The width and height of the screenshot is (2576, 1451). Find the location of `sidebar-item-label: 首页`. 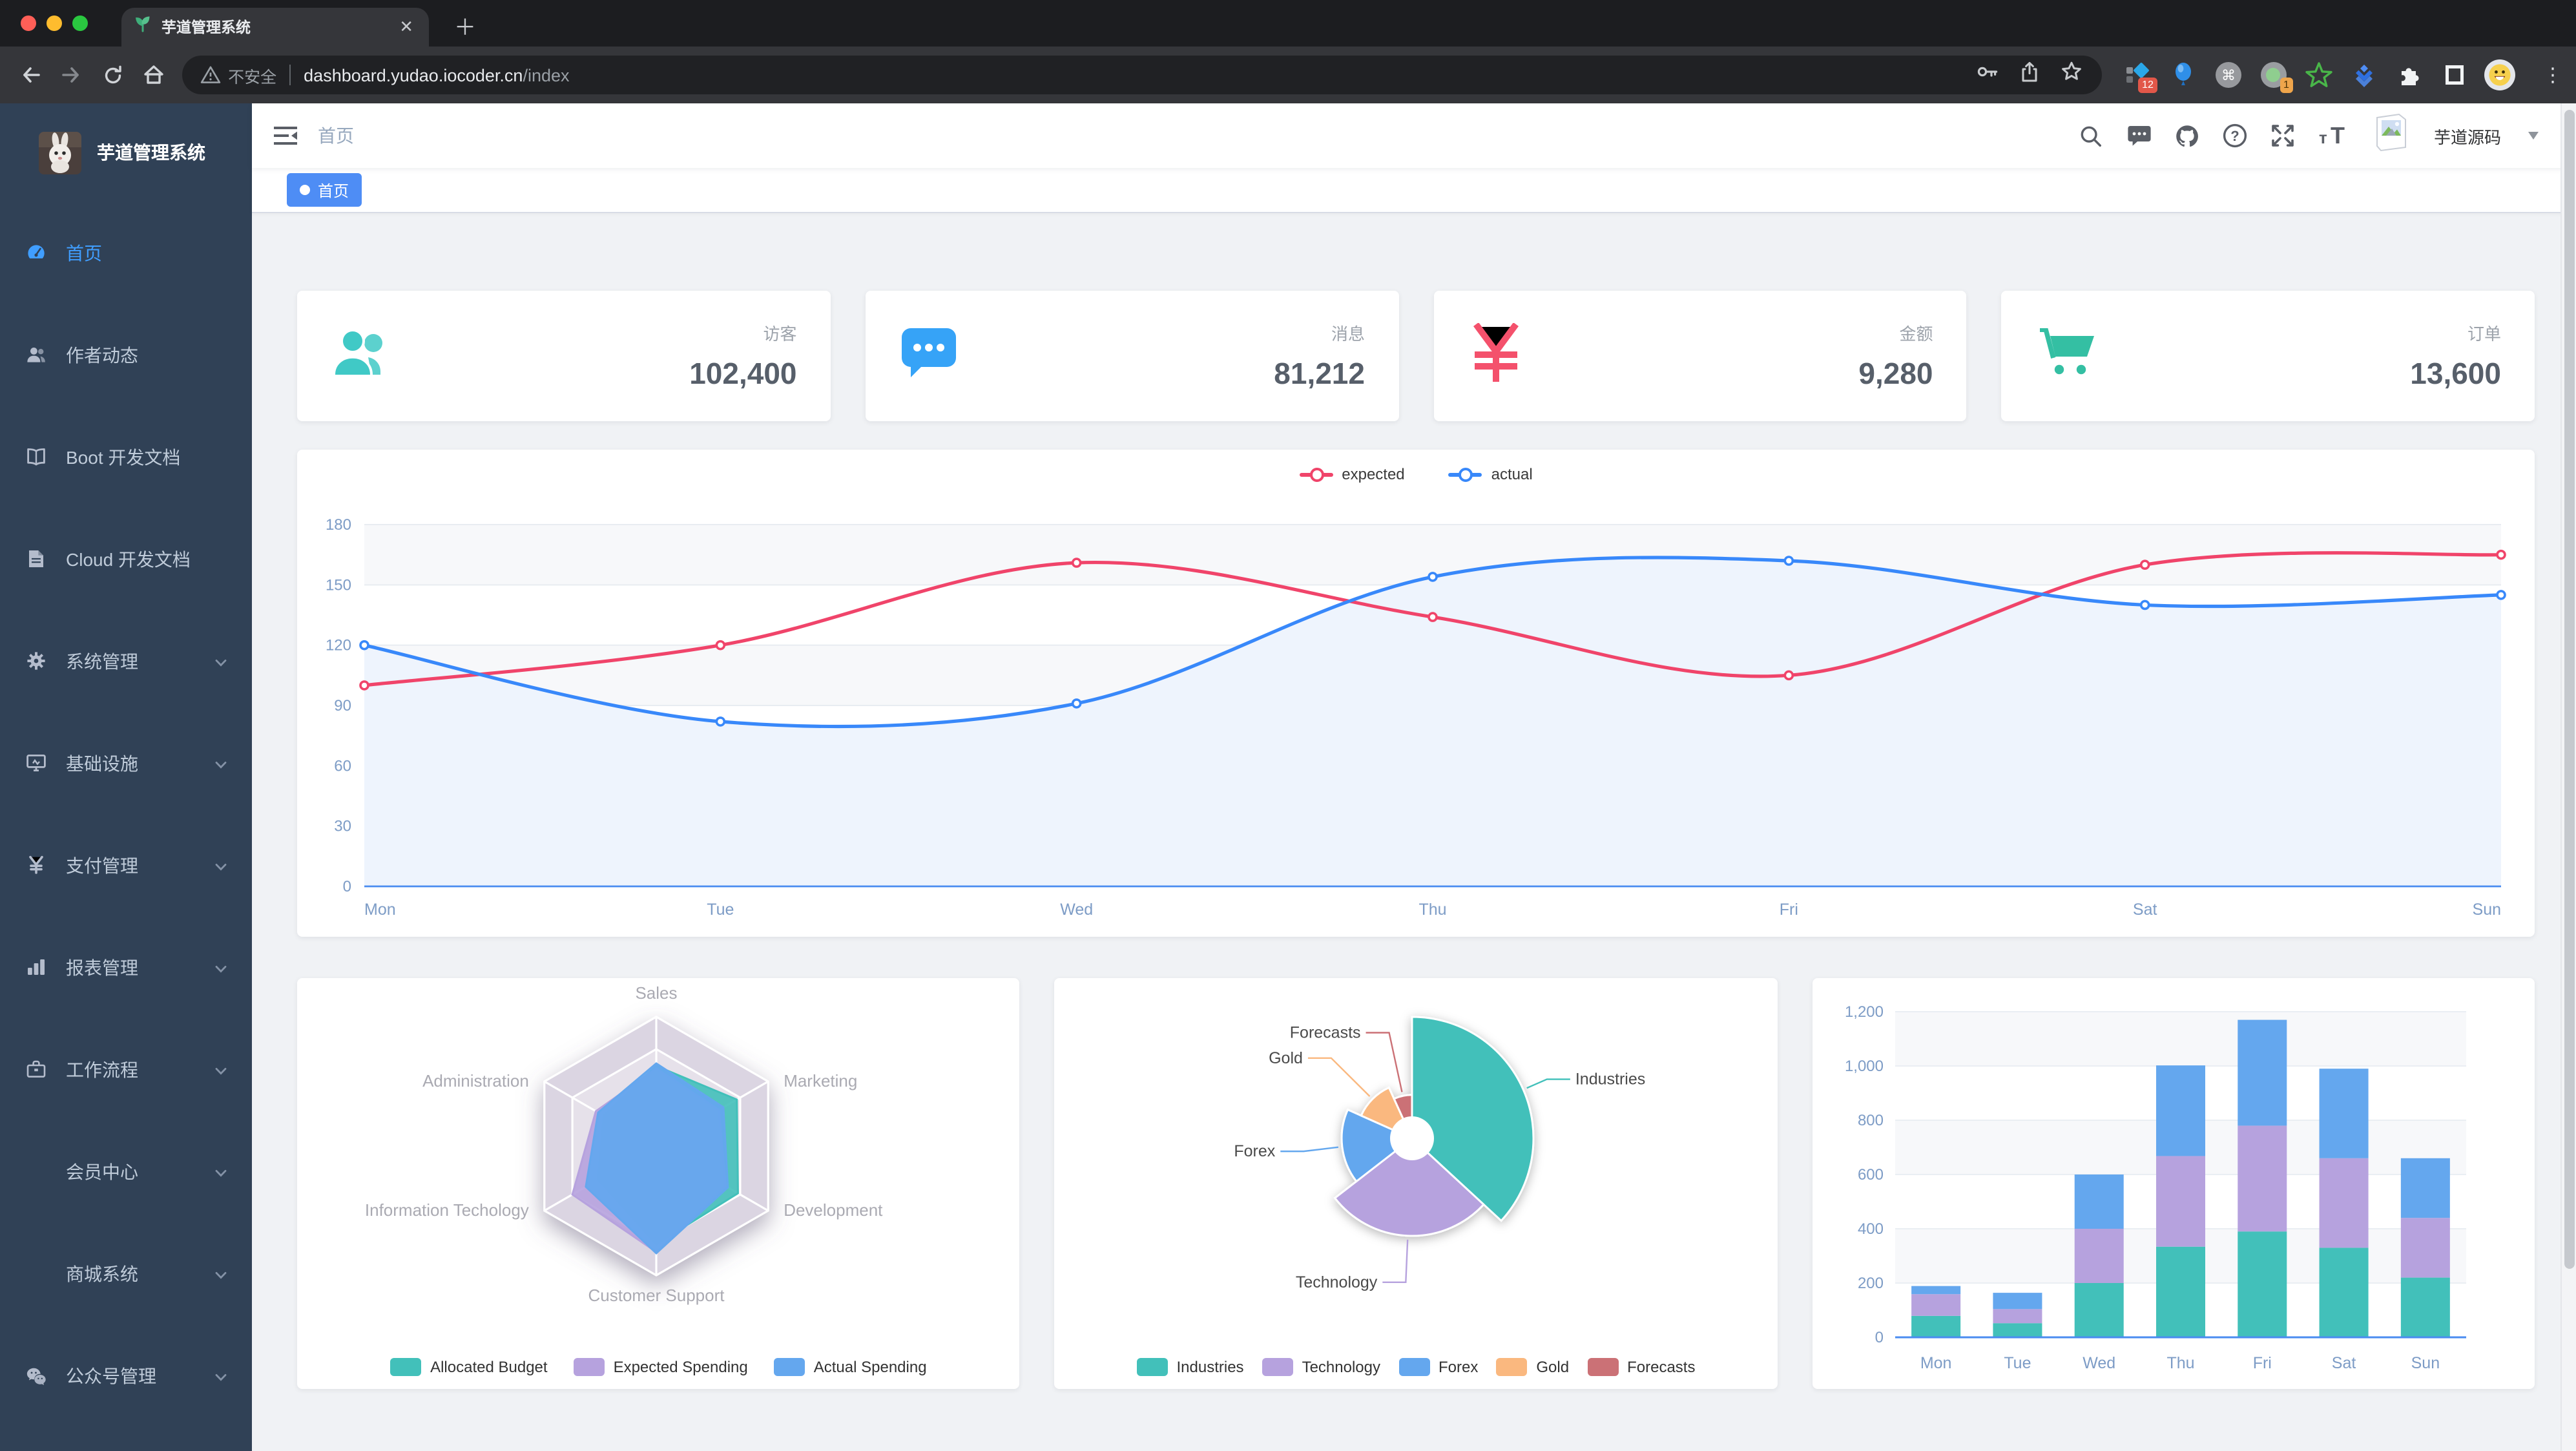

sidebar-item-label: 首页 is located at coordinates (84, 252).